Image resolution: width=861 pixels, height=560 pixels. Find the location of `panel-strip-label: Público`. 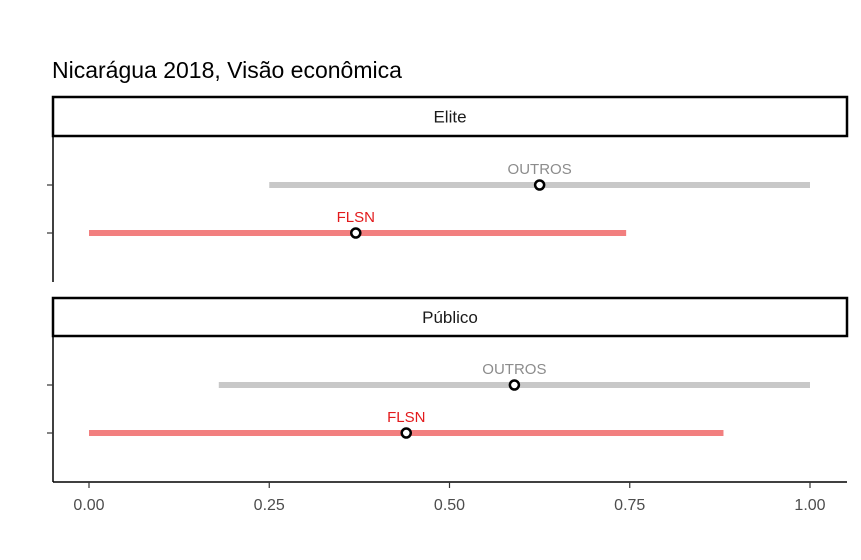

panel-strip-label: Público is located at coordinates (450, 317).